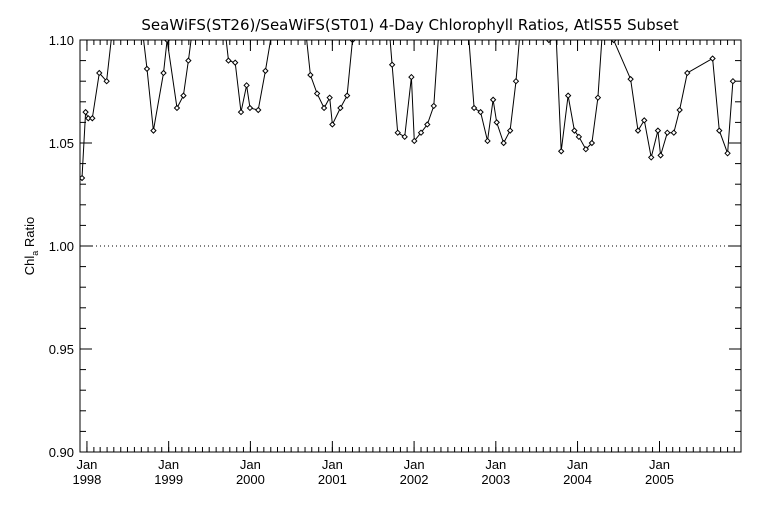 This screenshot has height=512, width=768. I want to click on y-axis-label-main: Chl, so click(29, 266).